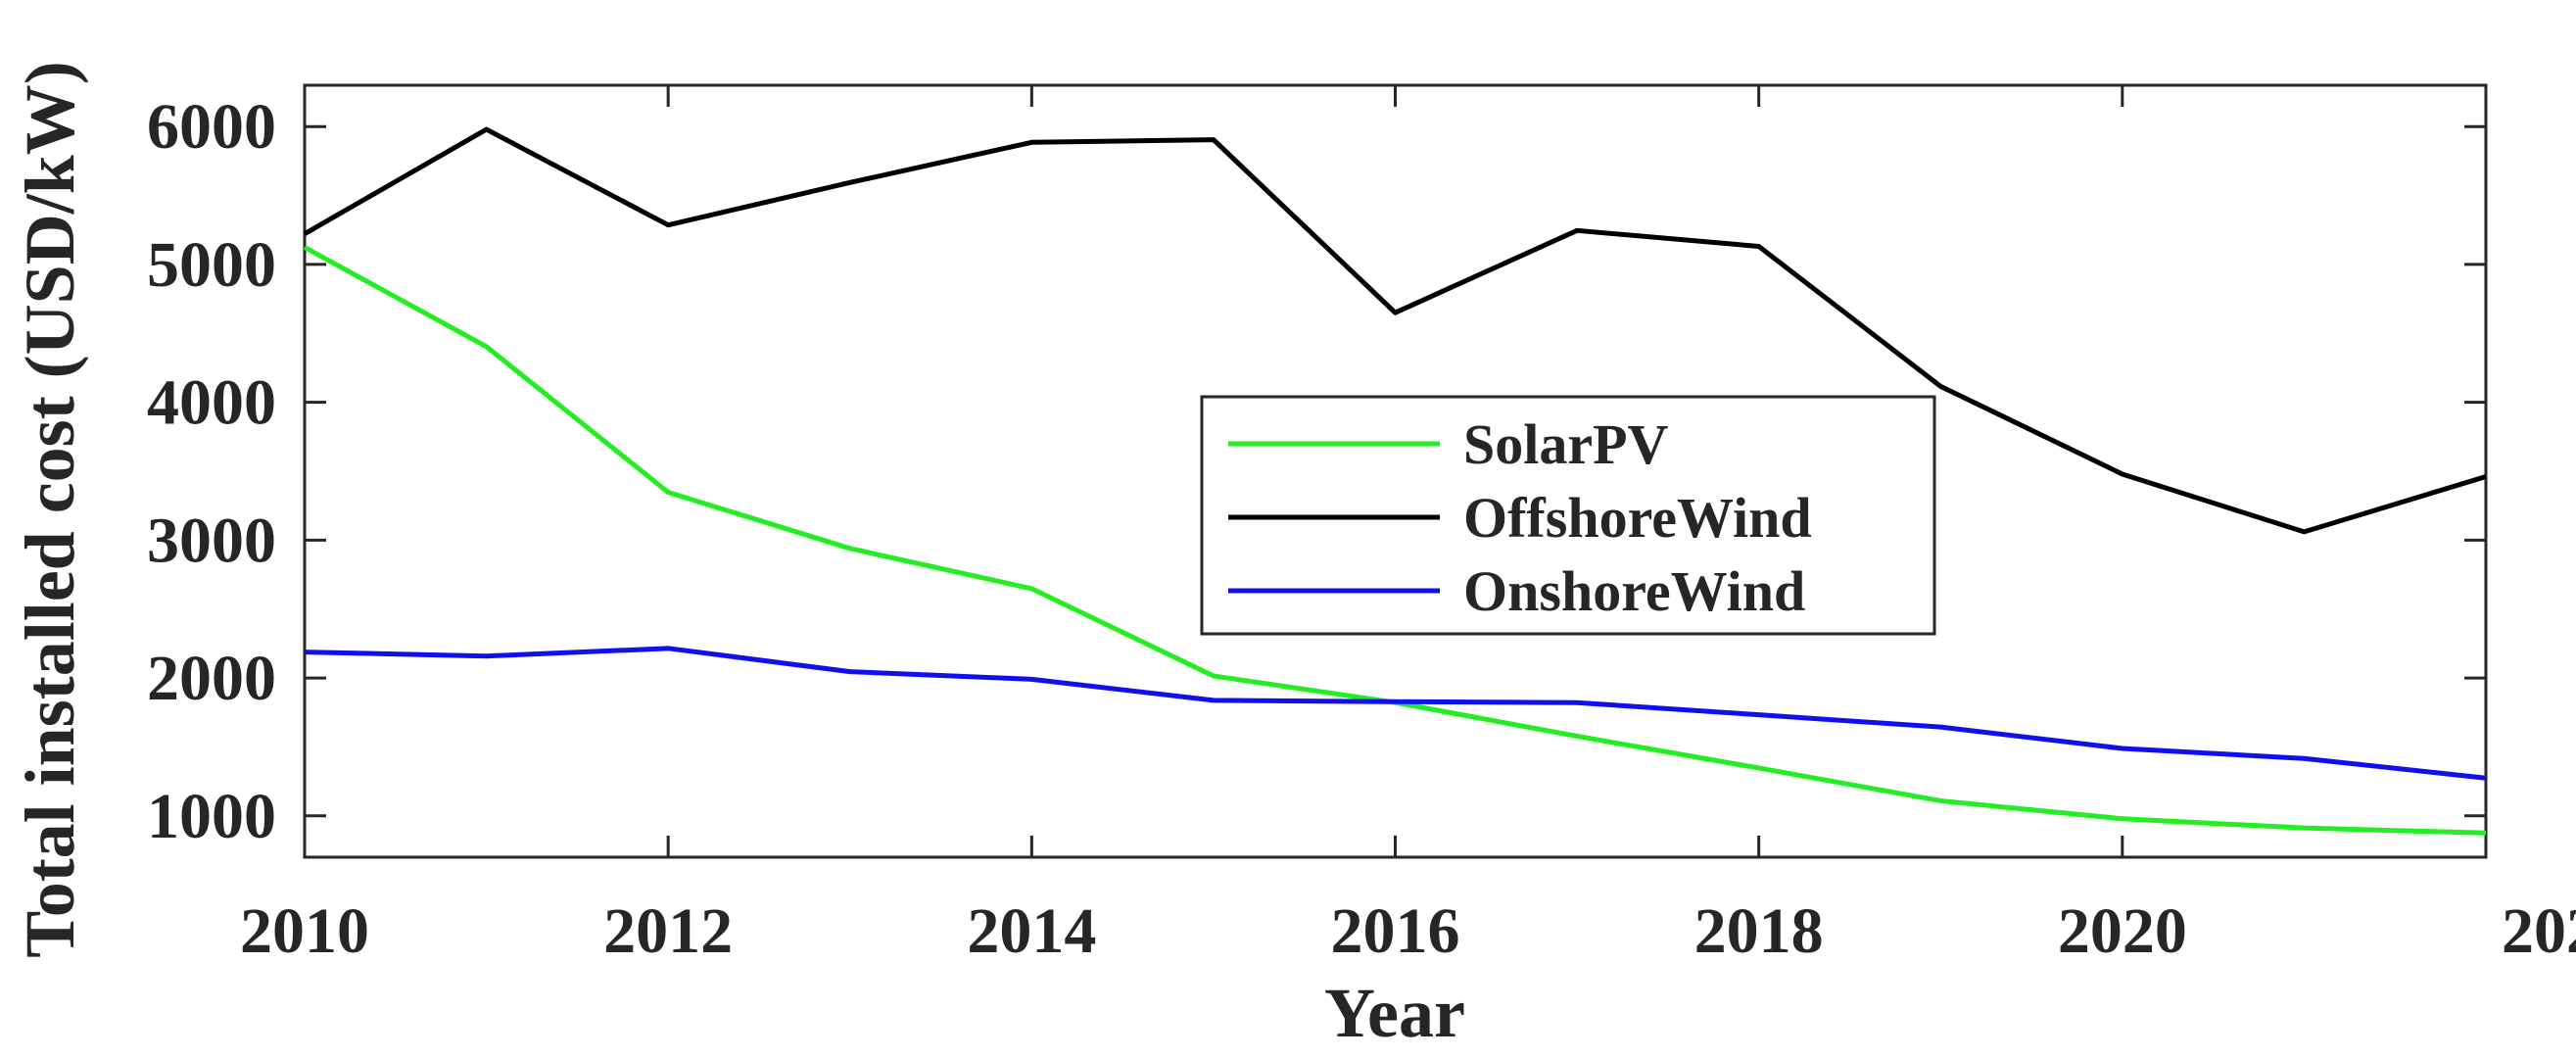 The image size is (2576, 1059). Describe the element at coordinates (212, 265) in the screenshot. I see `y-tick-label-5000: 5000` at that location.